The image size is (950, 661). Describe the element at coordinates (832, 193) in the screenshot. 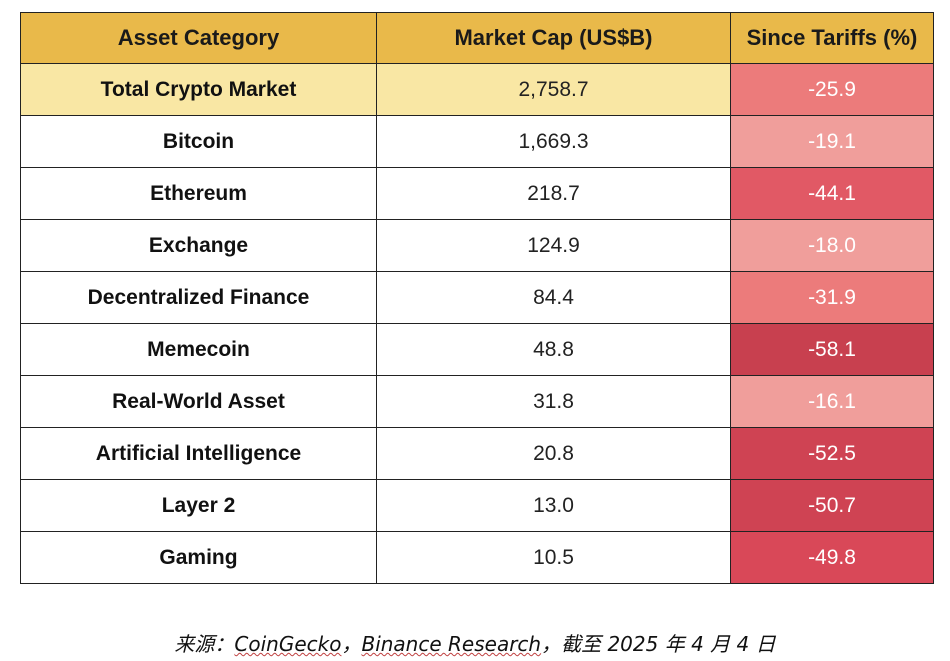

I see `cell-since-tariffs: -44.1` at that location.